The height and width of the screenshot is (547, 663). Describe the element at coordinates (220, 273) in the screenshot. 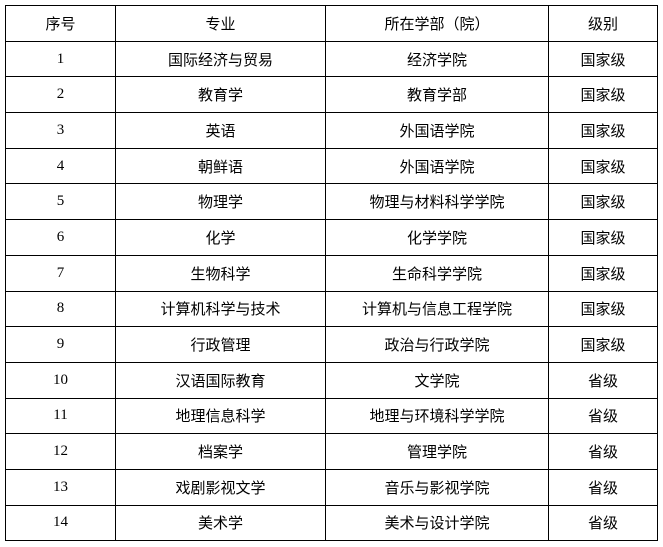

I see `major-cell: 生物科学` at that location.